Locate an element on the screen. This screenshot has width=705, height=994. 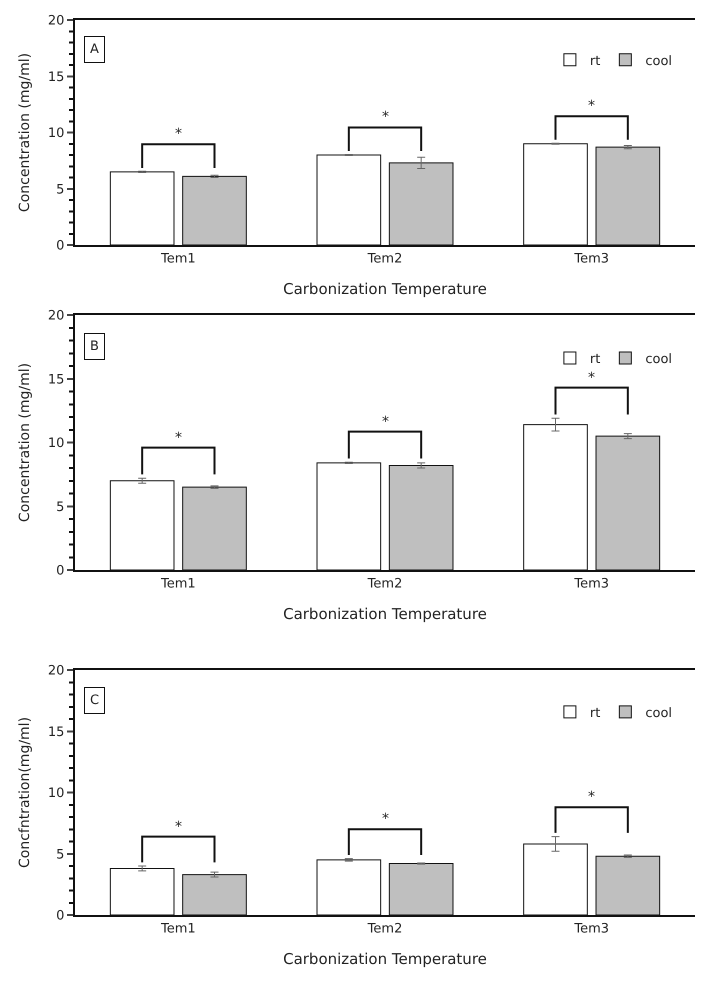
y-axis-title: Concfntration(mg/ml) is located at coordinates (24, 792).